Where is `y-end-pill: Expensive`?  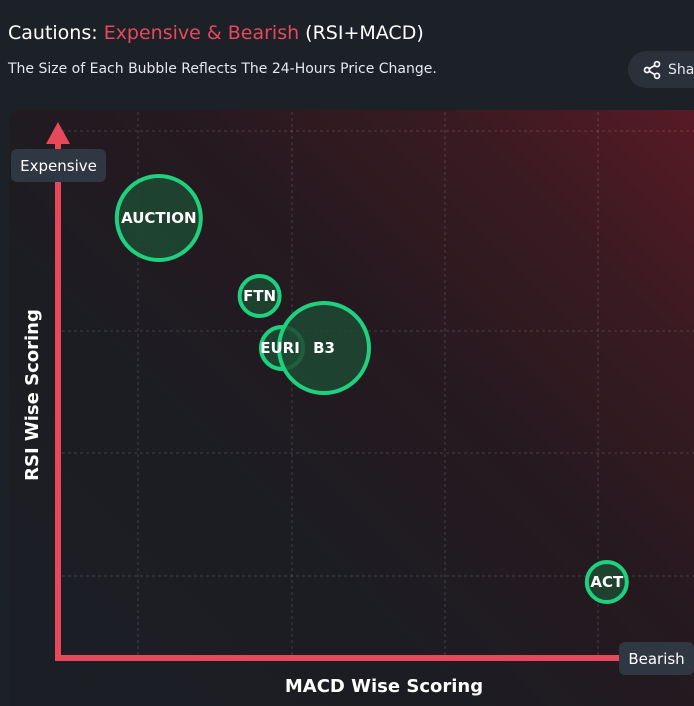 y-end-pill: Expensive is located at coordinates (58, 165).